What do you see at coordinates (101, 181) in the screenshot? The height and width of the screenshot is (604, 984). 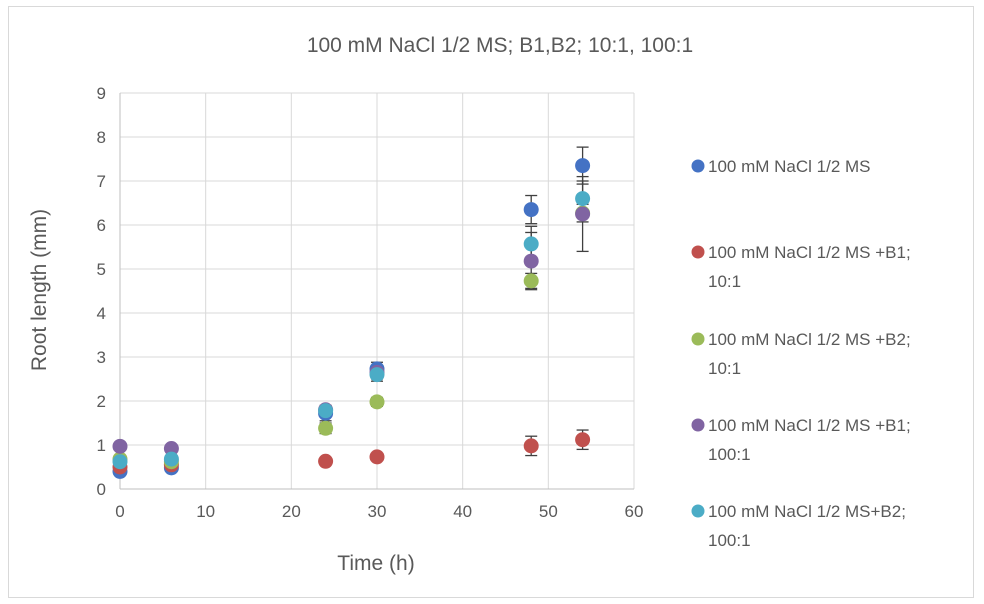 I see `y-tick-label: 7` at bounding box center [101, 181].